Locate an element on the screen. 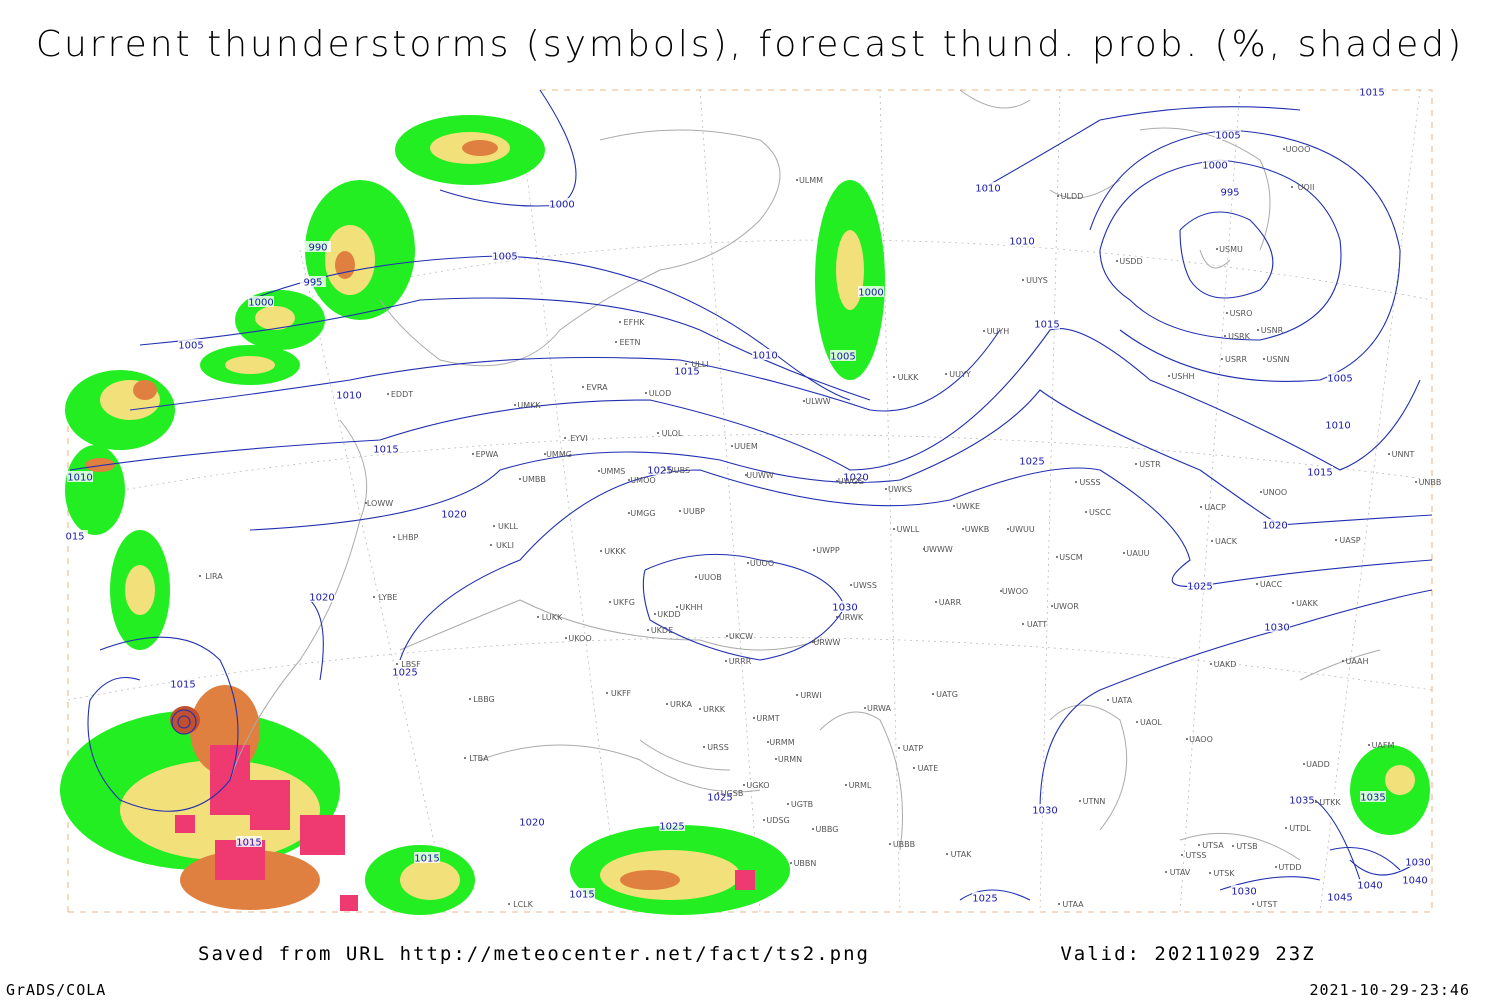 The width and height of the screenshot is (1500, 1000). station-label: USNN is located at coordinates (1278, 359).